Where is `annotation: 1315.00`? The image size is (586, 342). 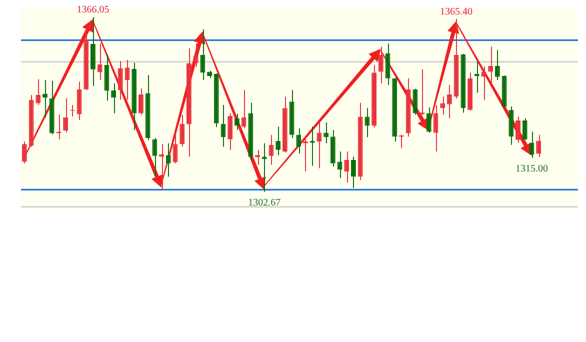 annotation: 1315.00 is located at coordinates (531, 168).